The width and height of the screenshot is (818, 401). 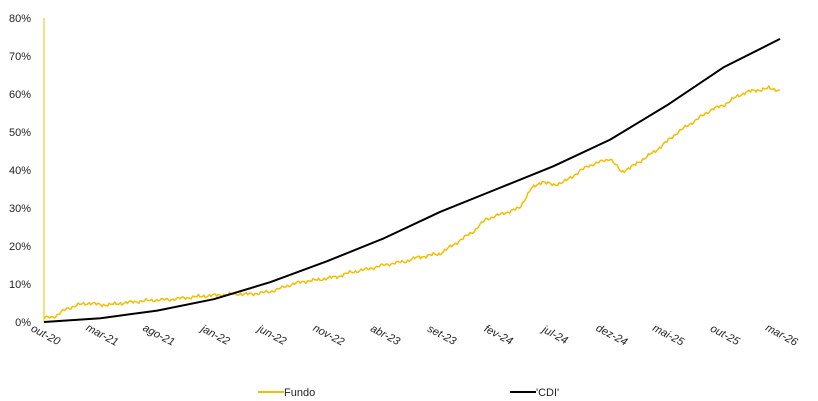 What do you see at coordinates (271, 335) in the screenshot?
I see `x-tick-label: jun-22` at bounding box center [271, 335].